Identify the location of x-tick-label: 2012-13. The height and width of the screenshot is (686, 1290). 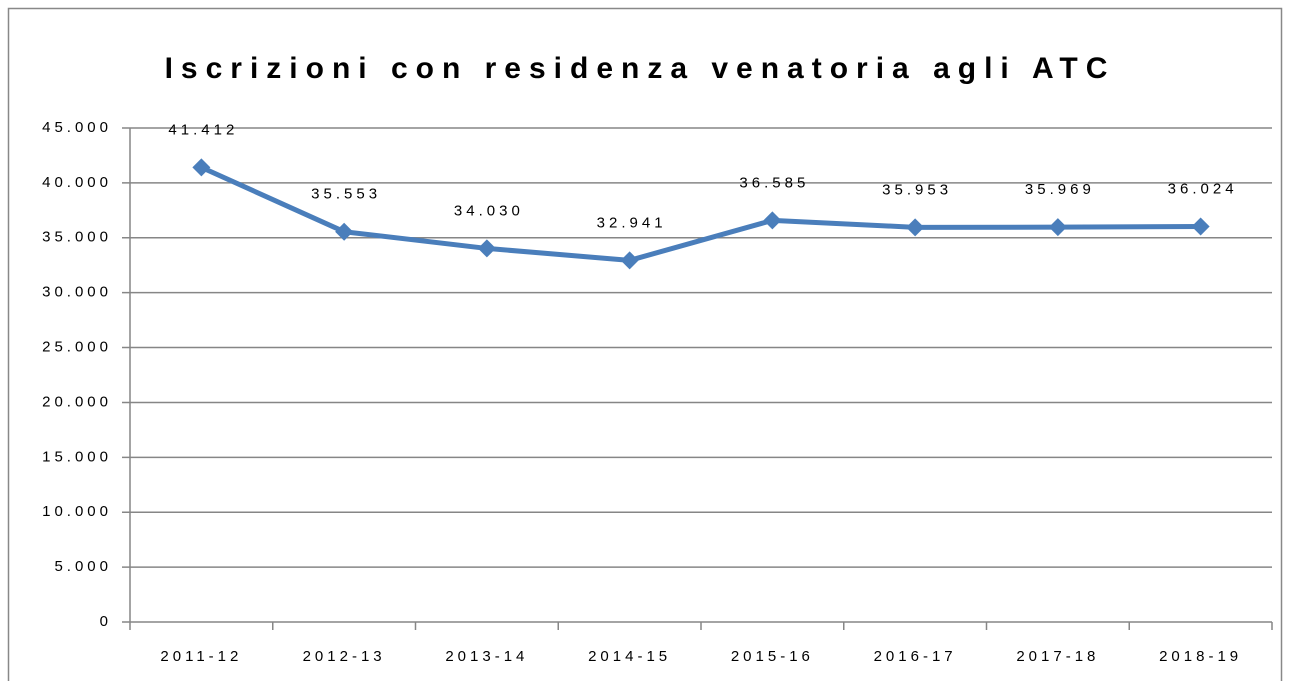
(344, 656).